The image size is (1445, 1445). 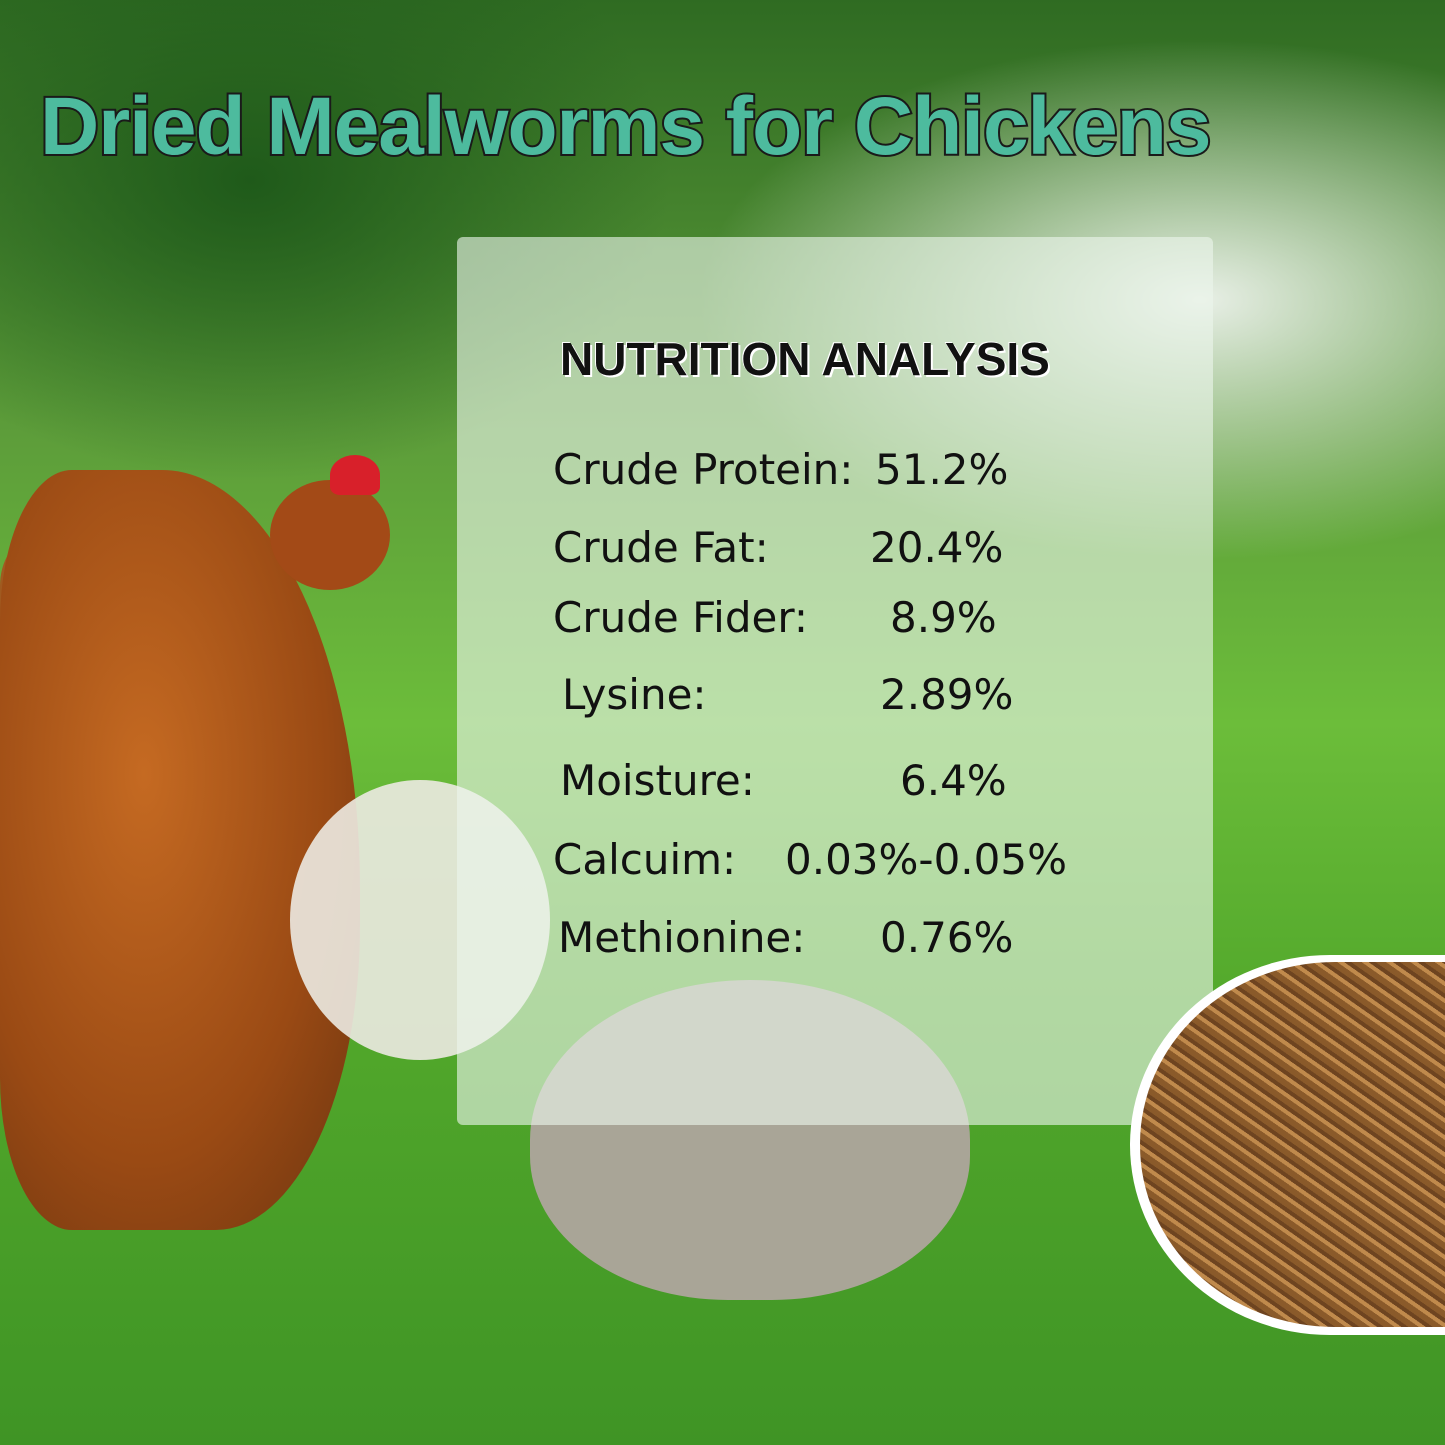 I want to click on row-label-calcium: Calcuim:, so click(x=645, y=859).